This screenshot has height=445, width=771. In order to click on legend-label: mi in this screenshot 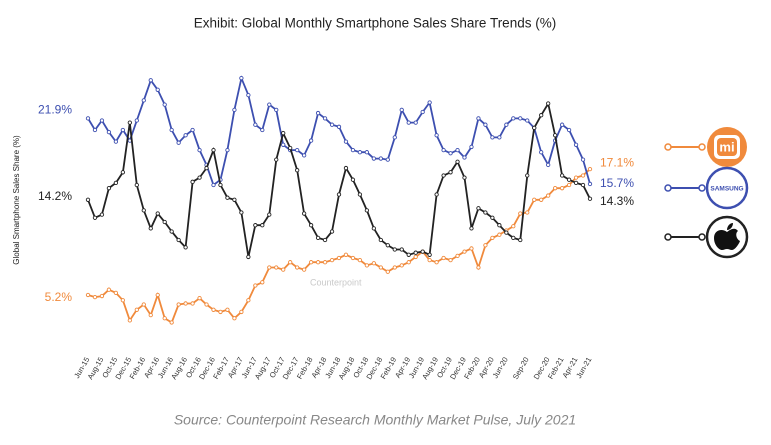, I will do `click(726, 146)`.